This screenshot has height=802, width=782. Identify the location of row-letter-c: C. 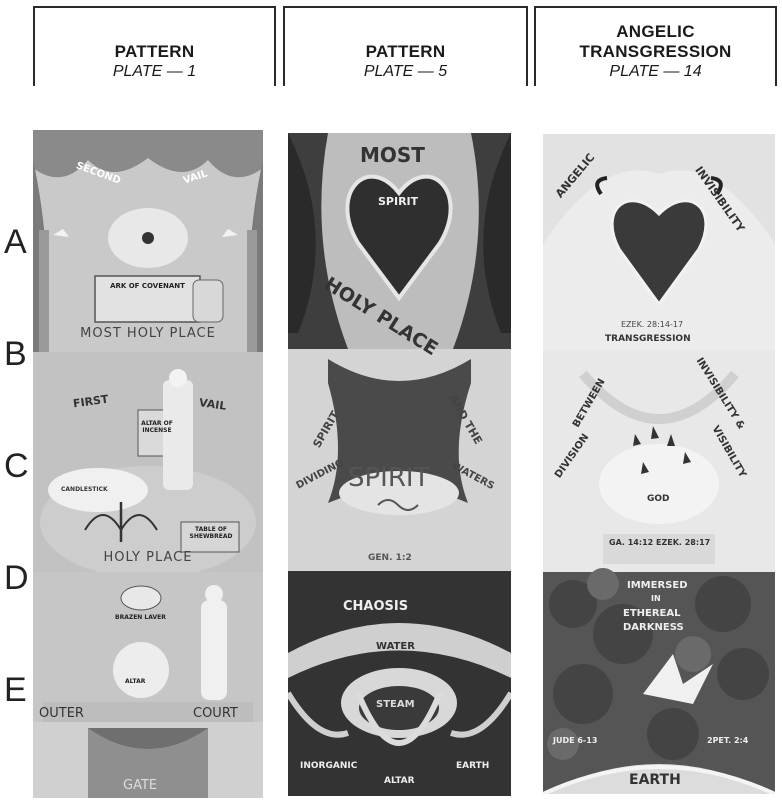
(16, 466).